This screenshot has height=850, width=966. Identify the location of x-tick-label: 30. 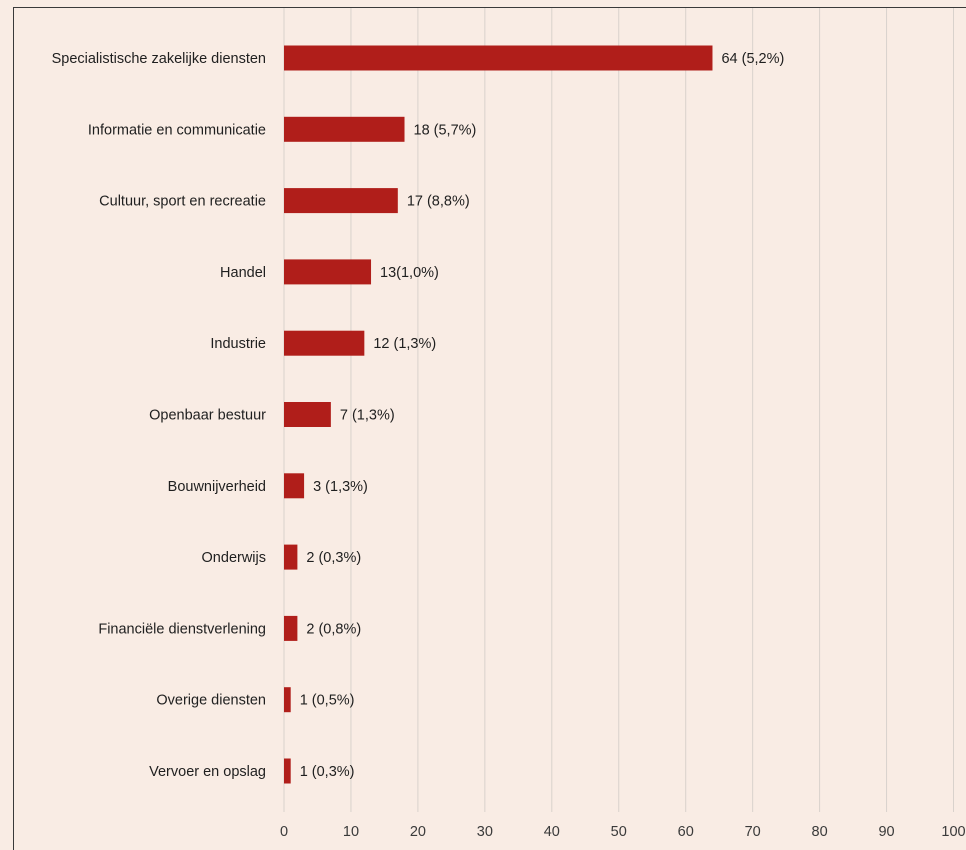
(485, 832).